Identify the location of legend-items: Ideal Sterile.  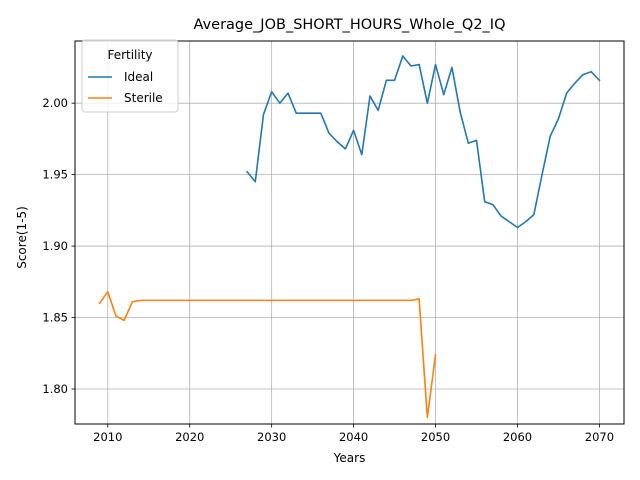
(125, 87).